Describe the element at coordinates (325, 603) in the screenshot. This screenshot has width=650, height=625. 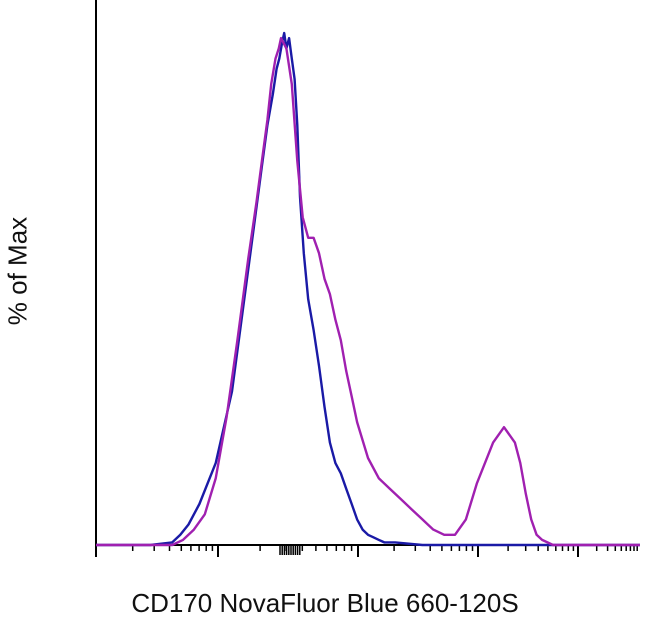
I see `x-axis-label: CD170 NovaFluor Blue 660-120S` at that location.